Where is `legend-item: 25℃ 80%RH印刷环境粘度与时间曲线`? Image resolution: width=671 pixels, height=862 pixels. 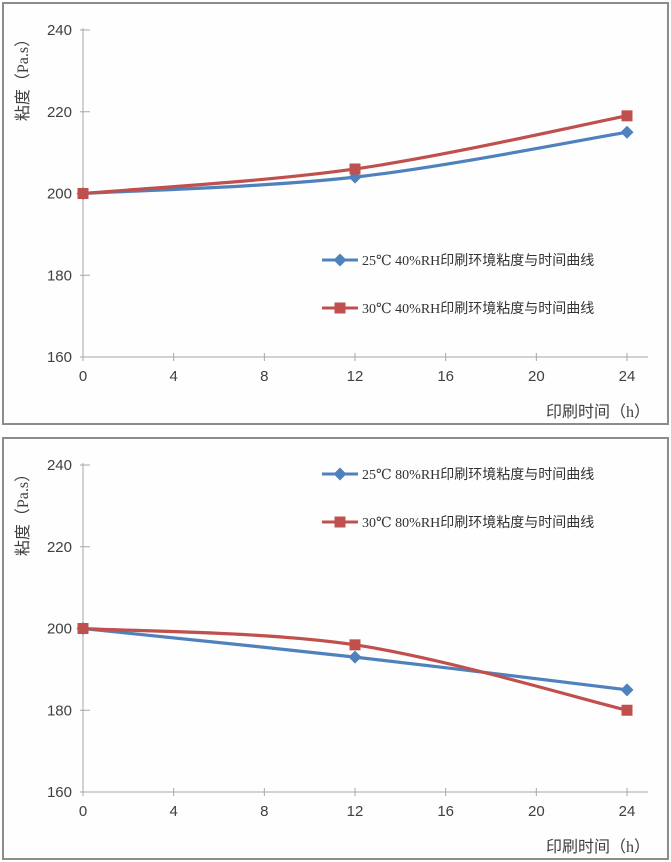
legend-item: 25℃ 80%RH印刷环境粘度与时间曲线 is located at coordinates (458, 475).